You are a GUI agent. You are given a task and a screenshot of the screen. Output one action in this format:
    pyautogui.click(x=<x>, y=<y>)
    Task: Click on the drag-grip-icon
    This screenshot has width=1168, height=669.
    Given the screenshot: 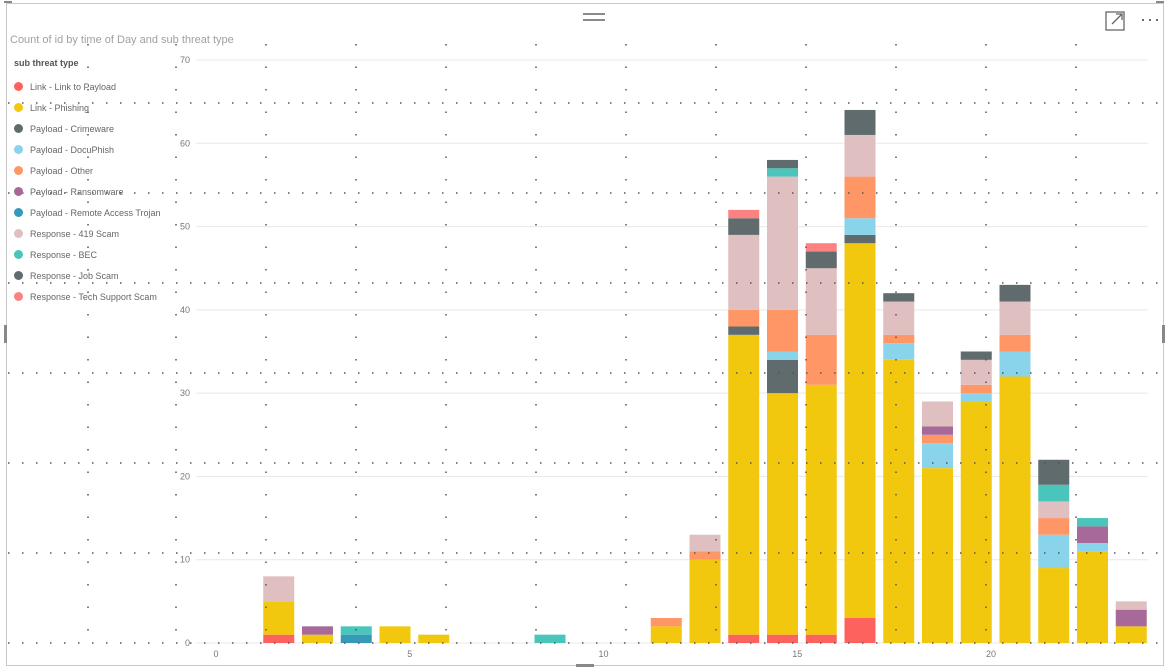 What is the action you would take?
    pyautogui.click(x=594, y=19)
    